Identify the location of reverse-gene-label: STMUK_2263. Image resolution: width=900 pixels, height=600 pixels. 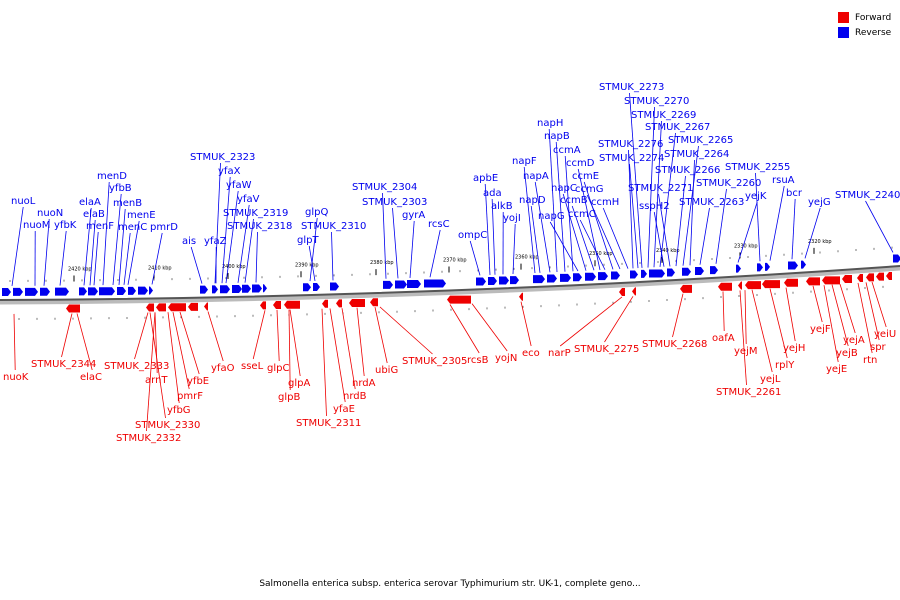
(711, 202).